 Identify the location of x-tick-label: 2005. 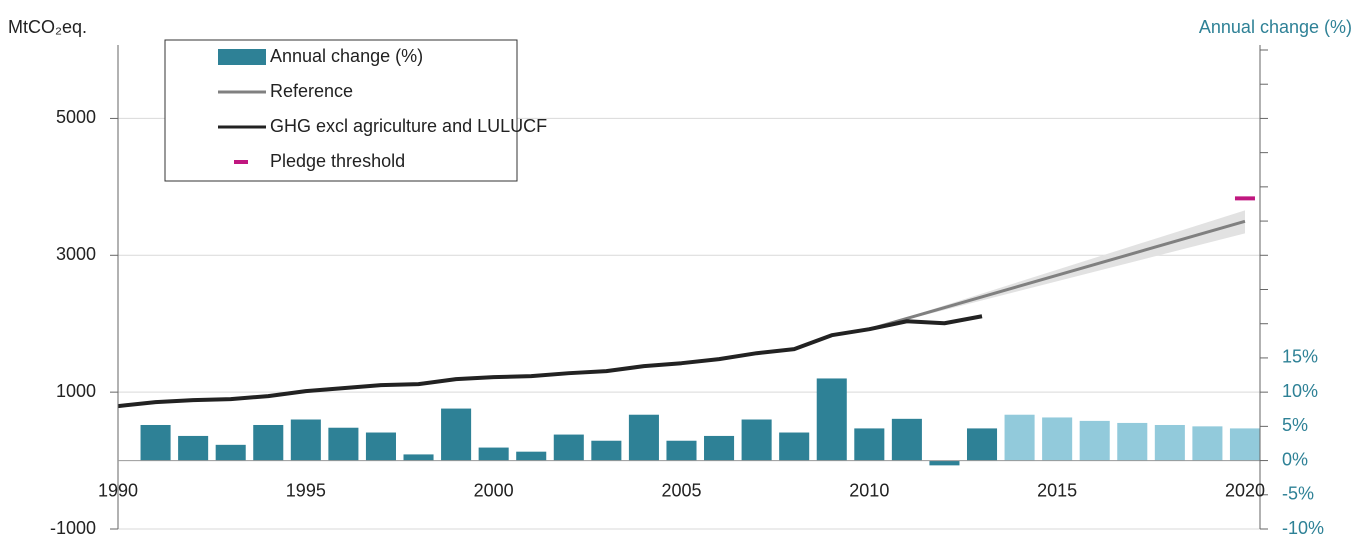
(681, 490).